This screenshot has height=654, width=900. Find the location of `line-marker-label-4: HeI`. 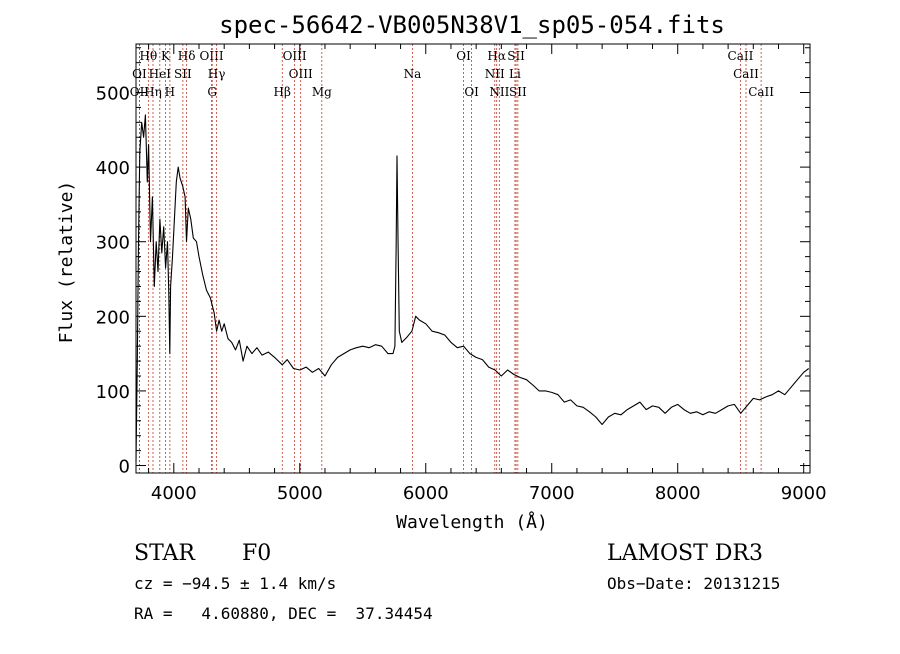

line-marker-label-4: HeI is located at coordinates (160, 74).